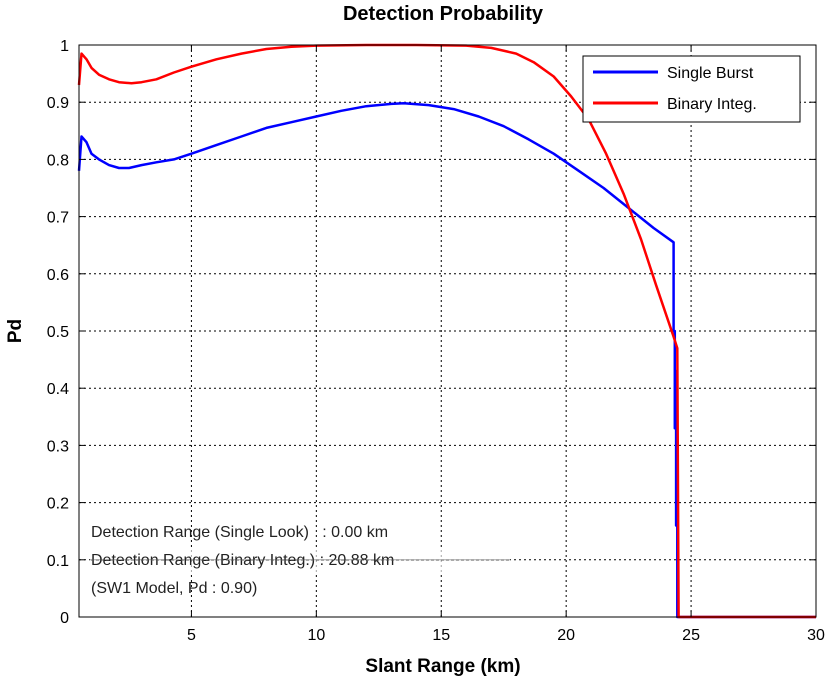 Image resolution: width=827 pixels, height=682 pixels. What do you see at coordinates (316, 635) in the screenshot?
I see `x-tick-label: 10` at bounding box center [316, 635].